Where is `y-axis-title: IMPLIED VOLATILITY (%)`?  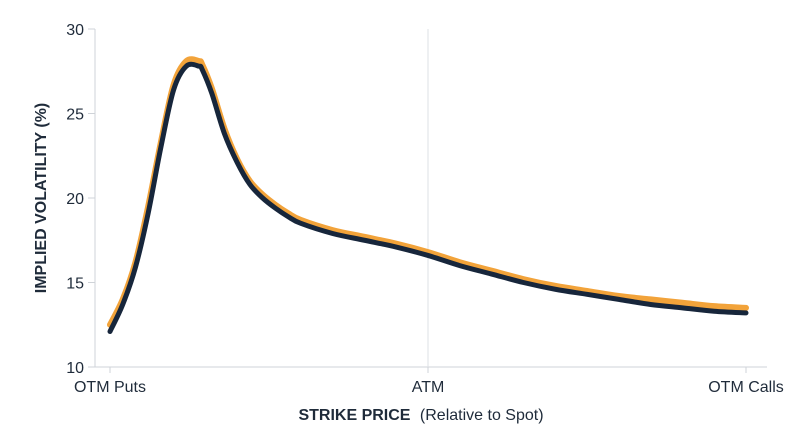 y-axis-title: IMPLIED VOLATILITY (%) is located at coordinates (41, 198).